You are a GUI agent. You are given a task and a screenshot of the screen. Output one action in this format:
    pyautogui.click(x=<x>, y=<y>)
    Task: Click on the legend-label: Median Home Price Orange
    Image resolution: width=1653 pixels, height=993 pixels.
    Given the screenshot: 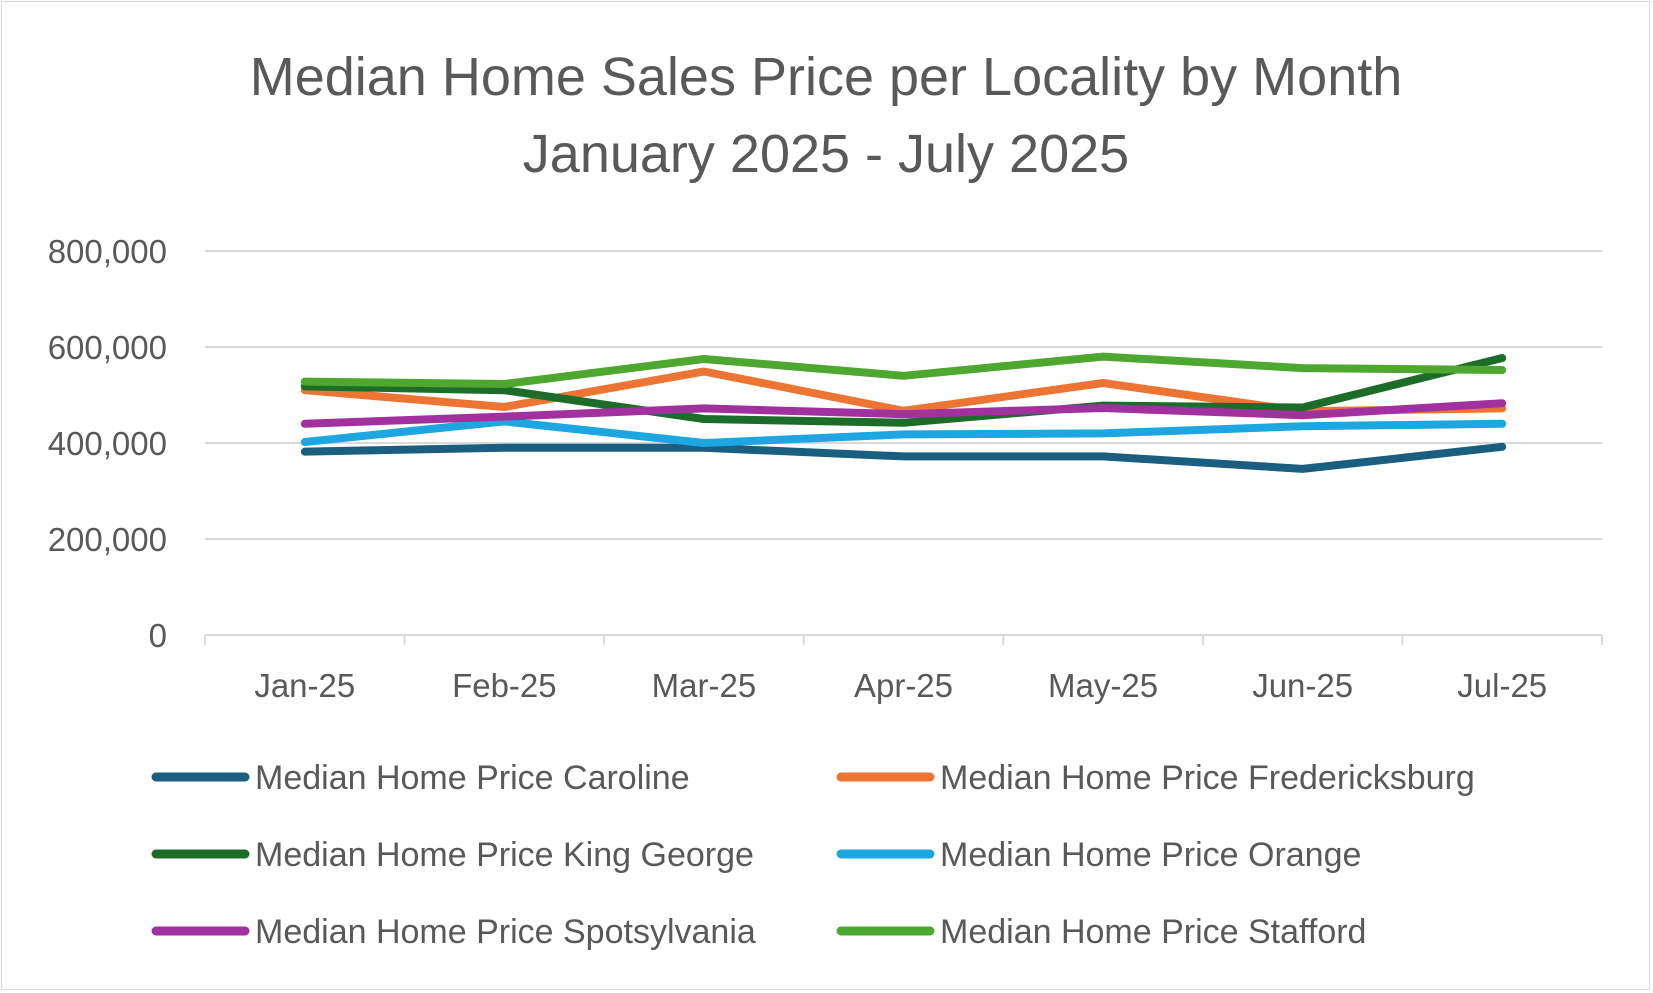 What is the action you would take?
    pyautogui.click(x=1150, y=855)
    